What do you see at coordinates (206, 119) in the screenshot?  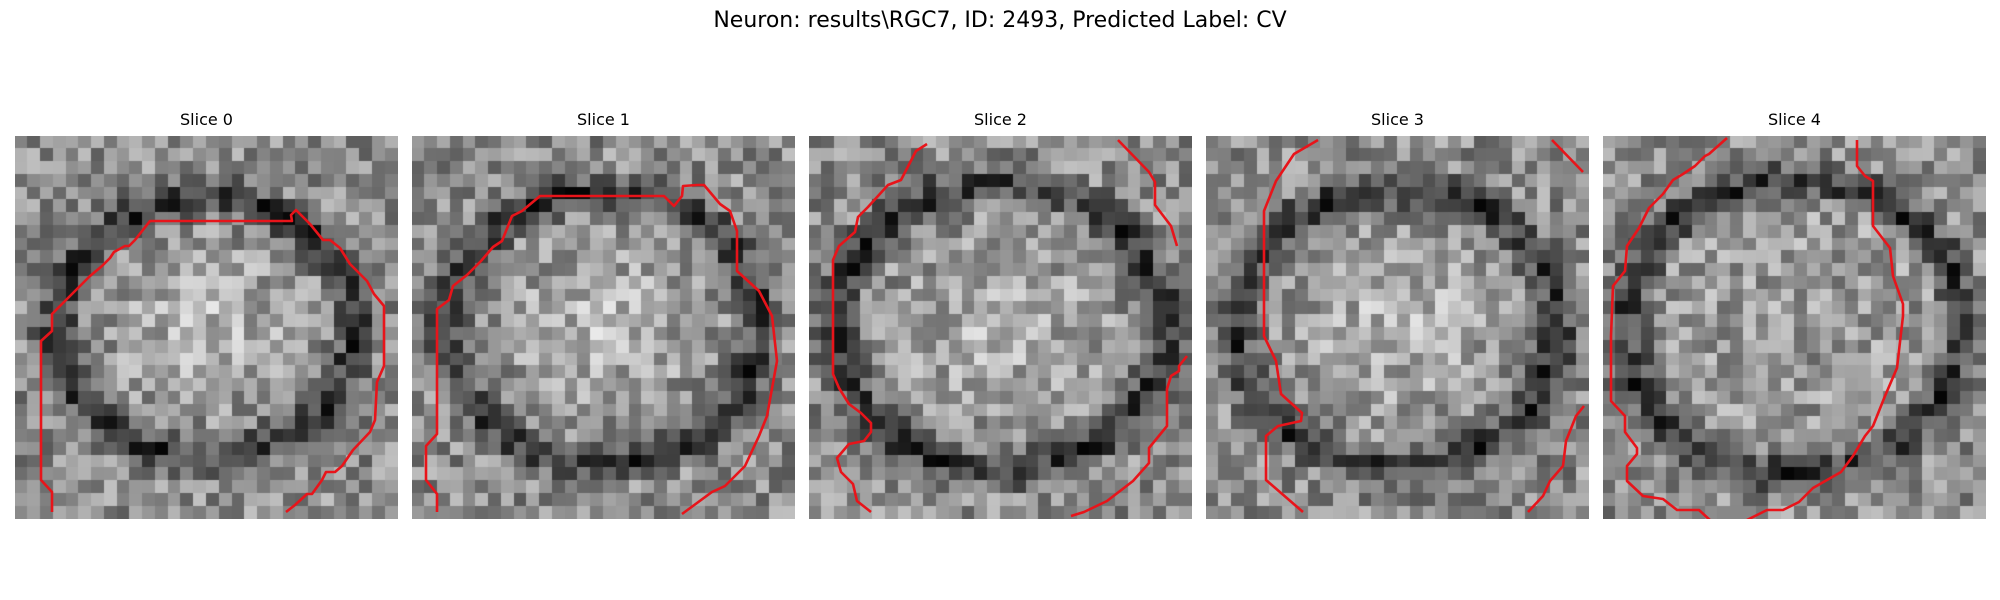 I see `slice-title: Slice 0` at bounding box center [206, 119].